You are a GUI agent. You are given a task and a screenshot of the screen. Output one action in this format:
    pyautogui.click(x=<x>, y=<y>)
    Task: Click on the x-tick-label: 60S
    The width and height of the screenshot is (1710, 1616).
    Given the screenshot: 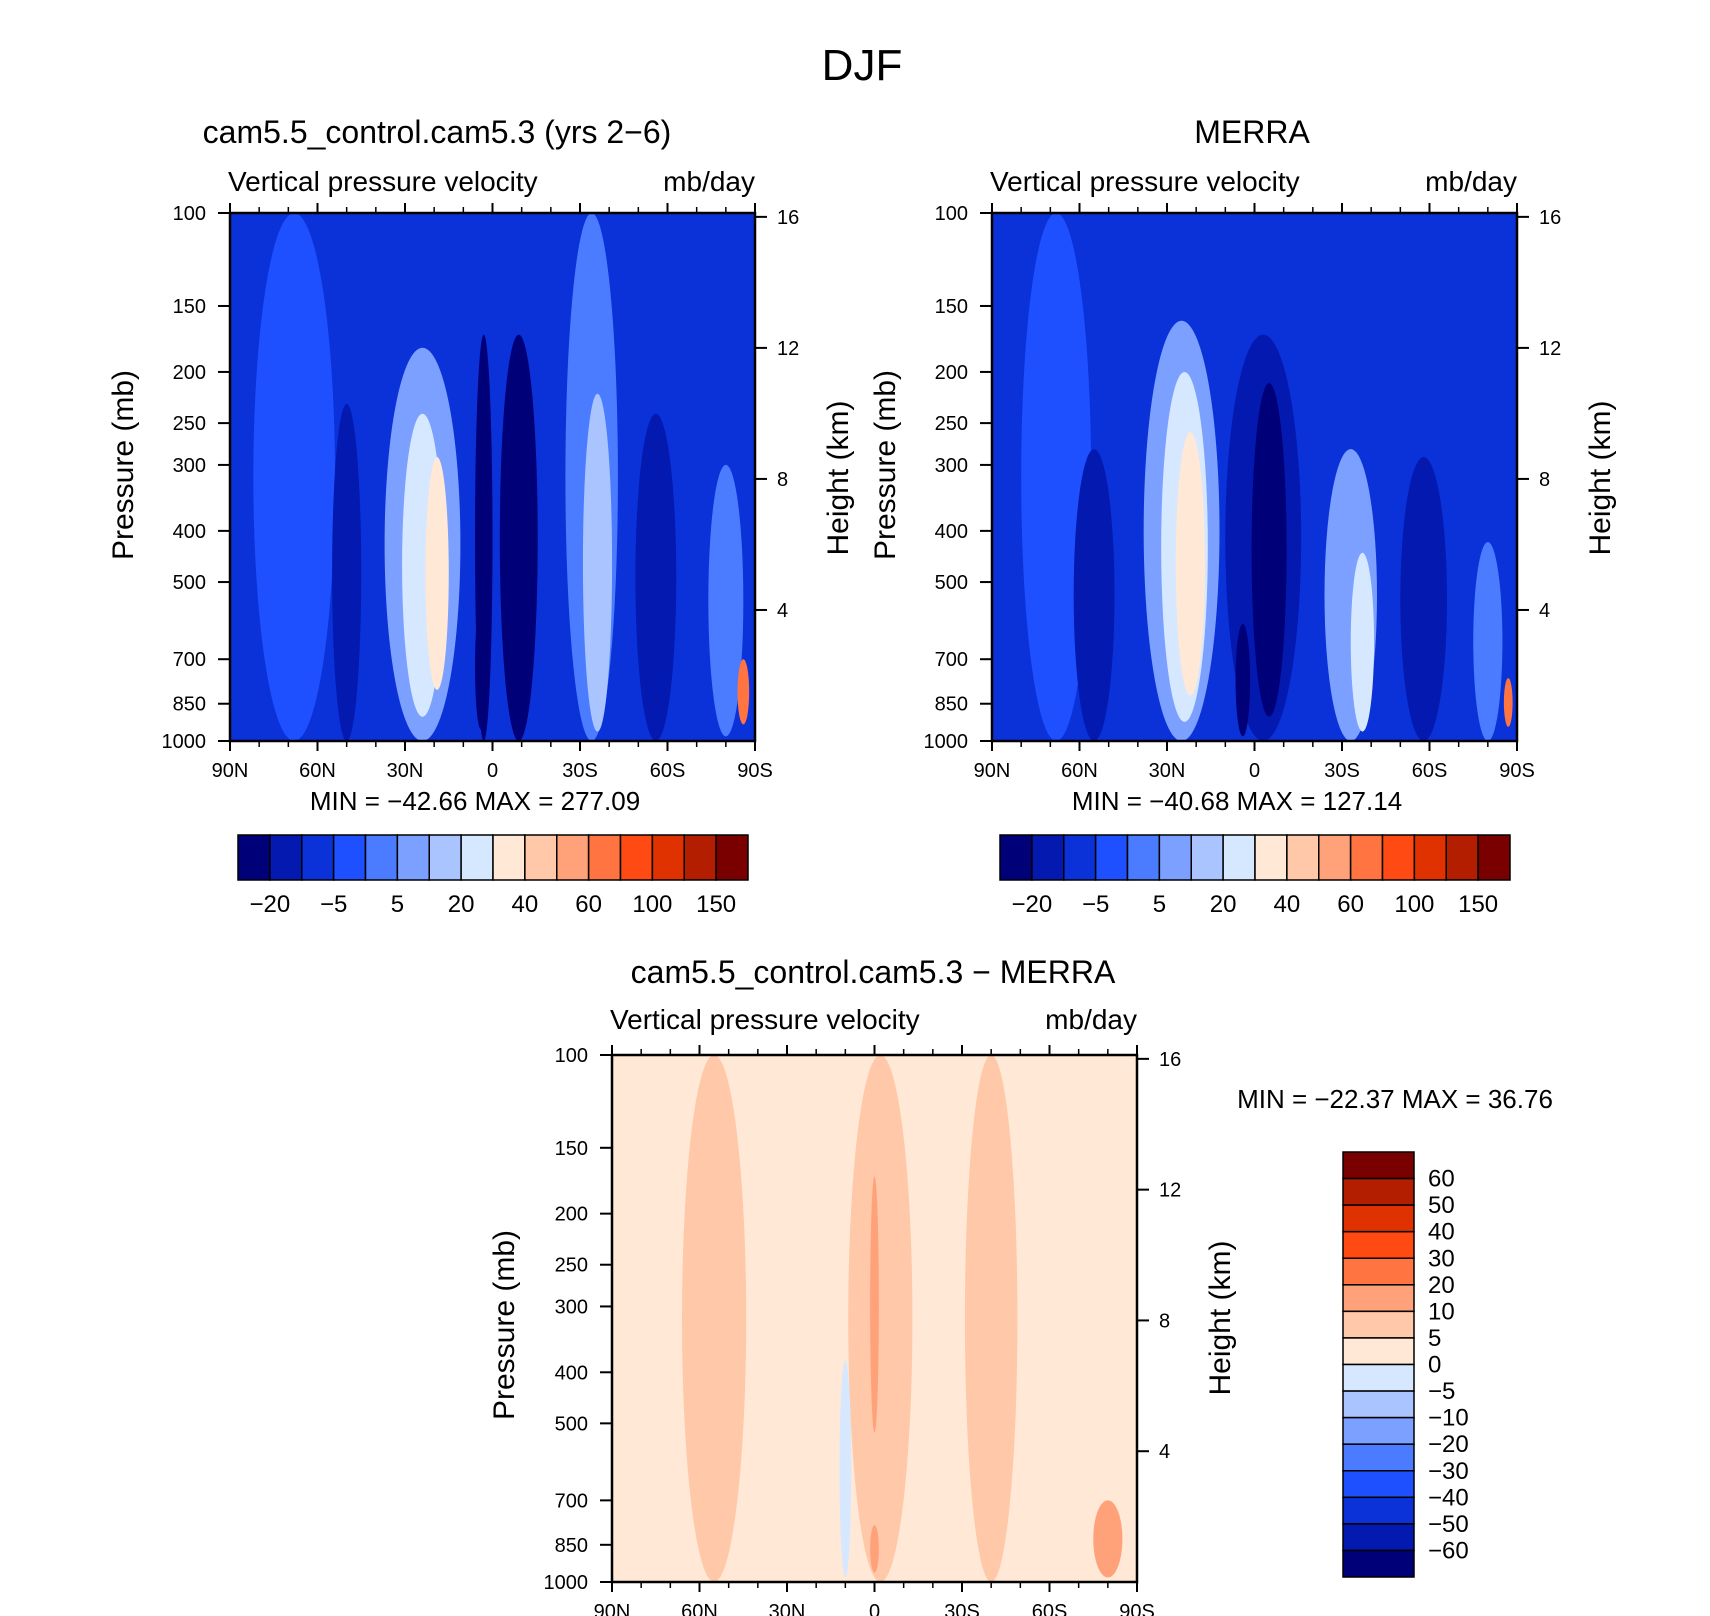 What is the action you would take?
    pyautogui.click(x=1050, y=1608)
    